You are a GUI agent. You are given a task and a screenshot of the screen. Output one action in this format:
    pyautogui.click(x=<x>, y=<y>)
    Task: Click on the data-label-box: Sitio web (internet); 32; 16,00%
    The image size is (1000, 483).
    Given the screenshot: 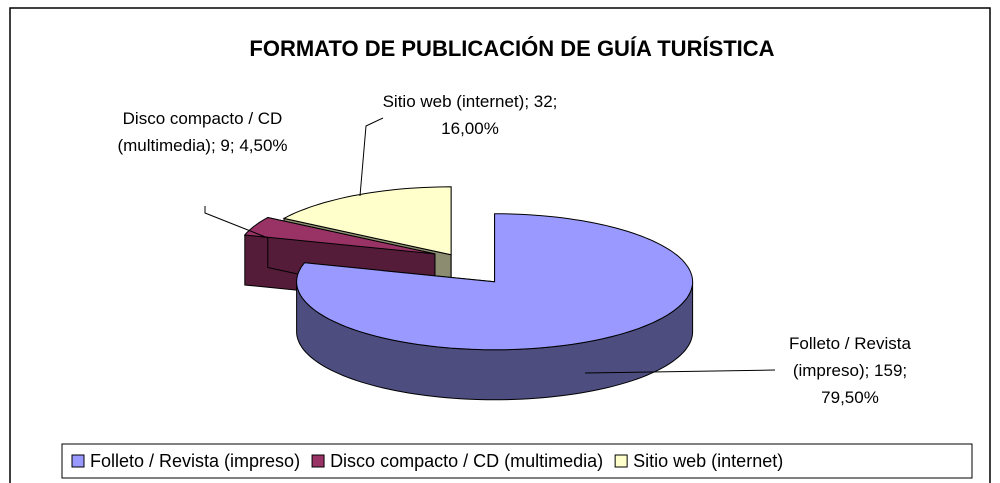 What is the action you would take?
    pyautogui.click(x=470, y=115)
    